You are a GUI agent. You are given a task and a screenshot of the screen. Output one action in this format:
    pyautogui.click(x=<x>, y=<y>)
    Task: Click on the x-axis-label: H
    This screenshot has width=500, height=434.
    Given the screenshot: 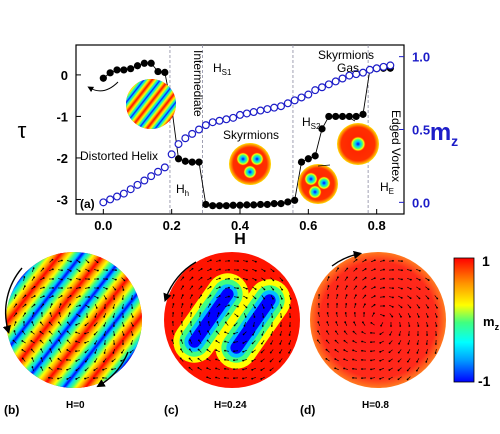 What is the action you would take?
    pyautogui.click(x=240, y=239)
    